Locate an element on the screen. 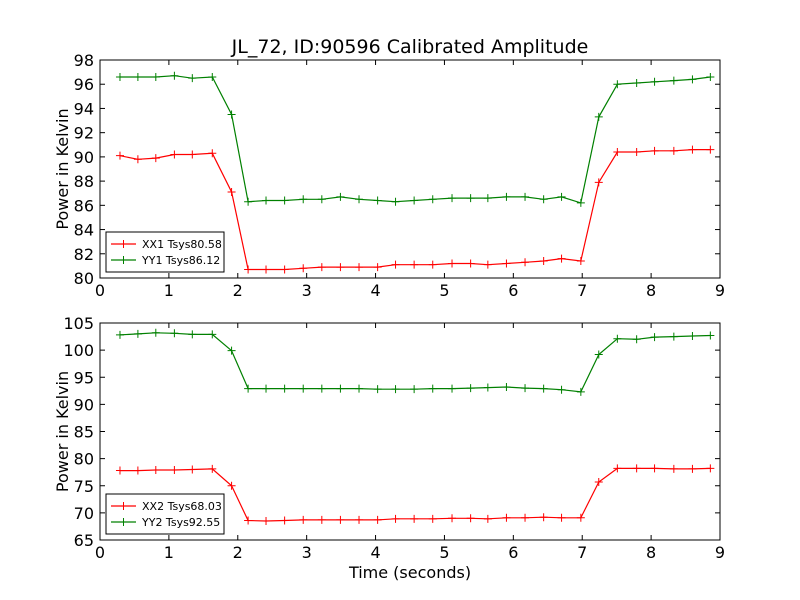 This screenshot has width=800, height=600. y-tick-label: 70 is located at coordinates (84, 513).